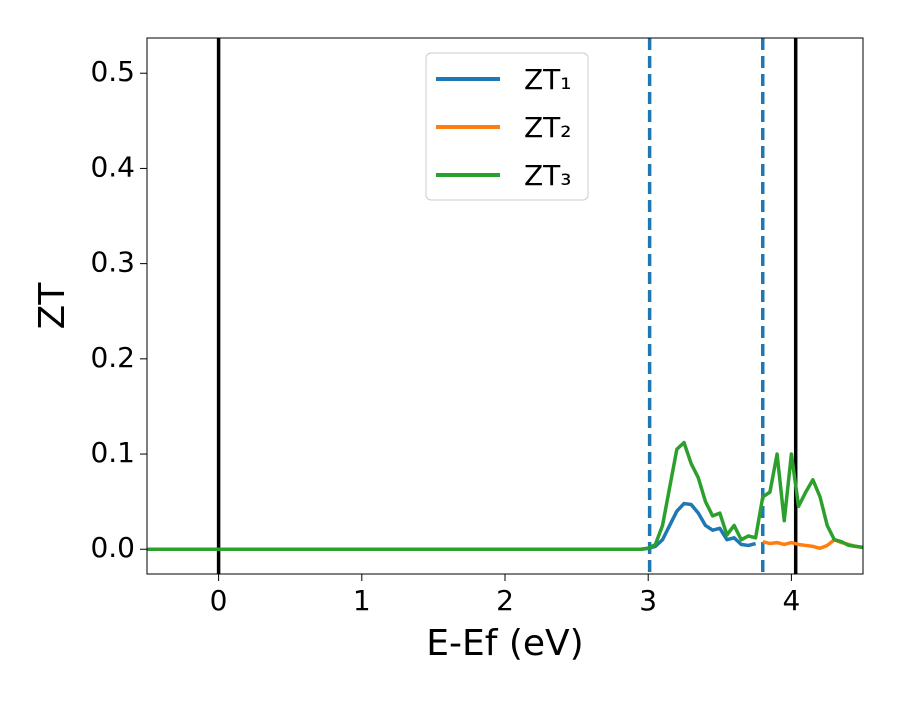 The width and height of the screenshot is (900, 704). What do you see at coordinates (112, 357) in the screenshot?
I see `y-tick-label: 0.2` at bounding box center [112, 357].